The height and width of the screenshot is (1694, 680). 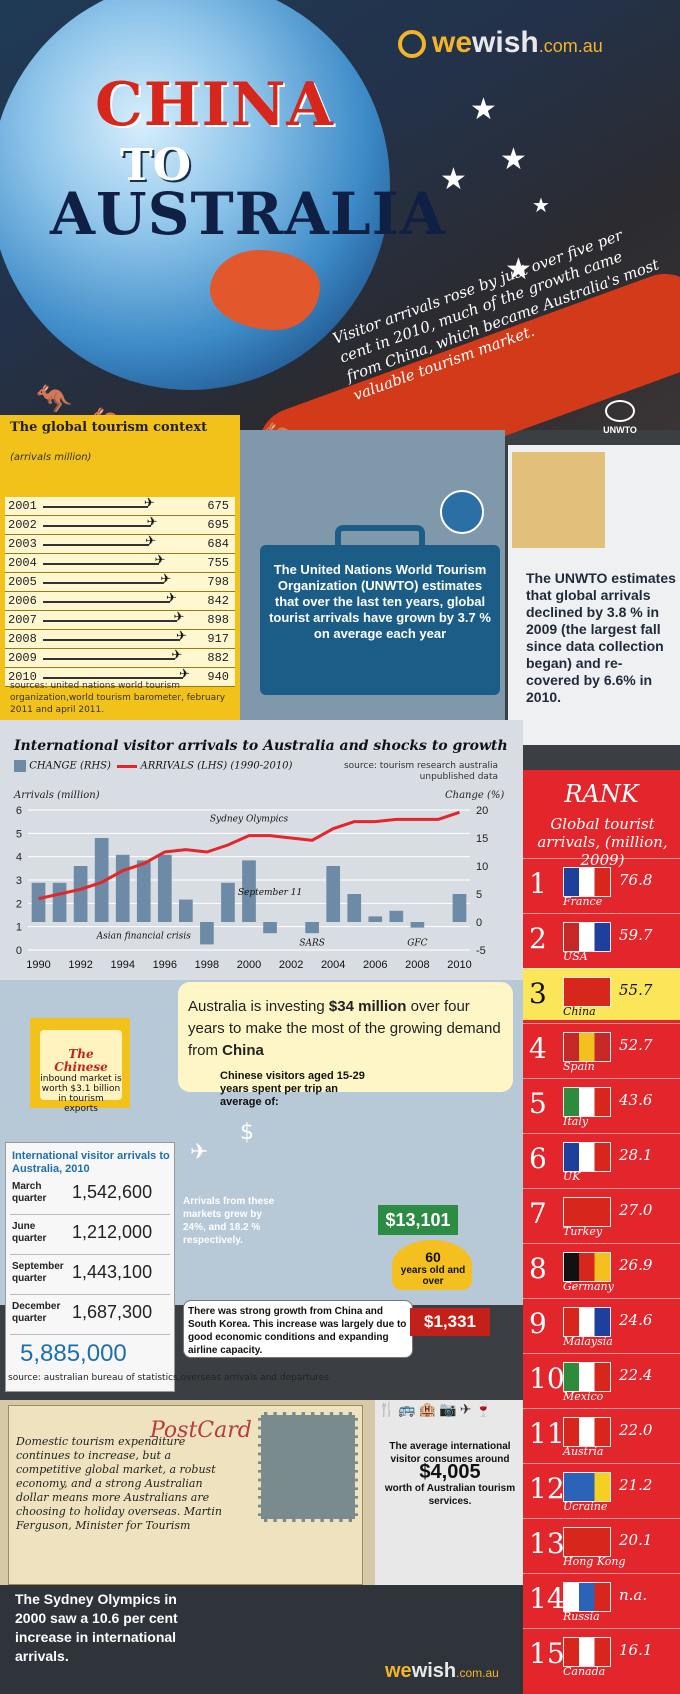 I want to click on quarter-label: September quarter, so click(x=38, y=1272).